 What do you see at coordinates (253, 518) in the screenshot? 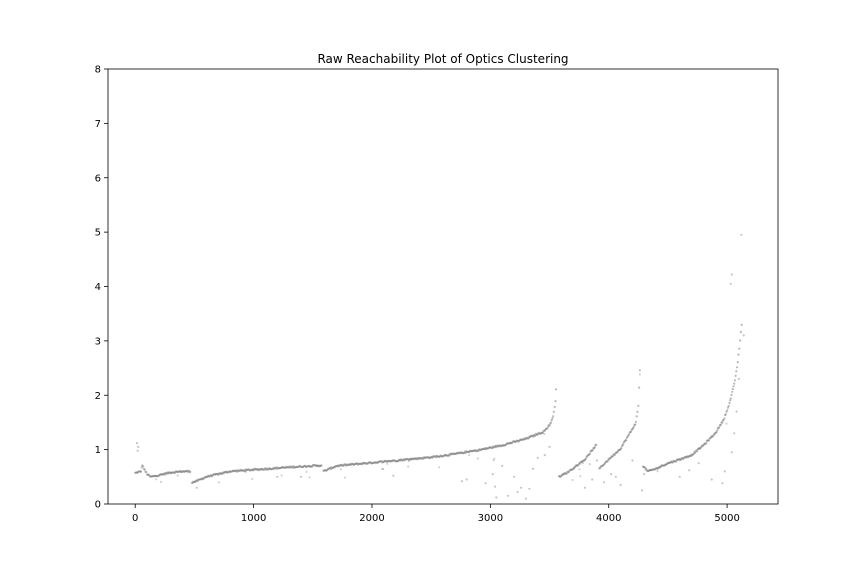
I see `x-tick-label: 1000` at bounding box center [253, 518].